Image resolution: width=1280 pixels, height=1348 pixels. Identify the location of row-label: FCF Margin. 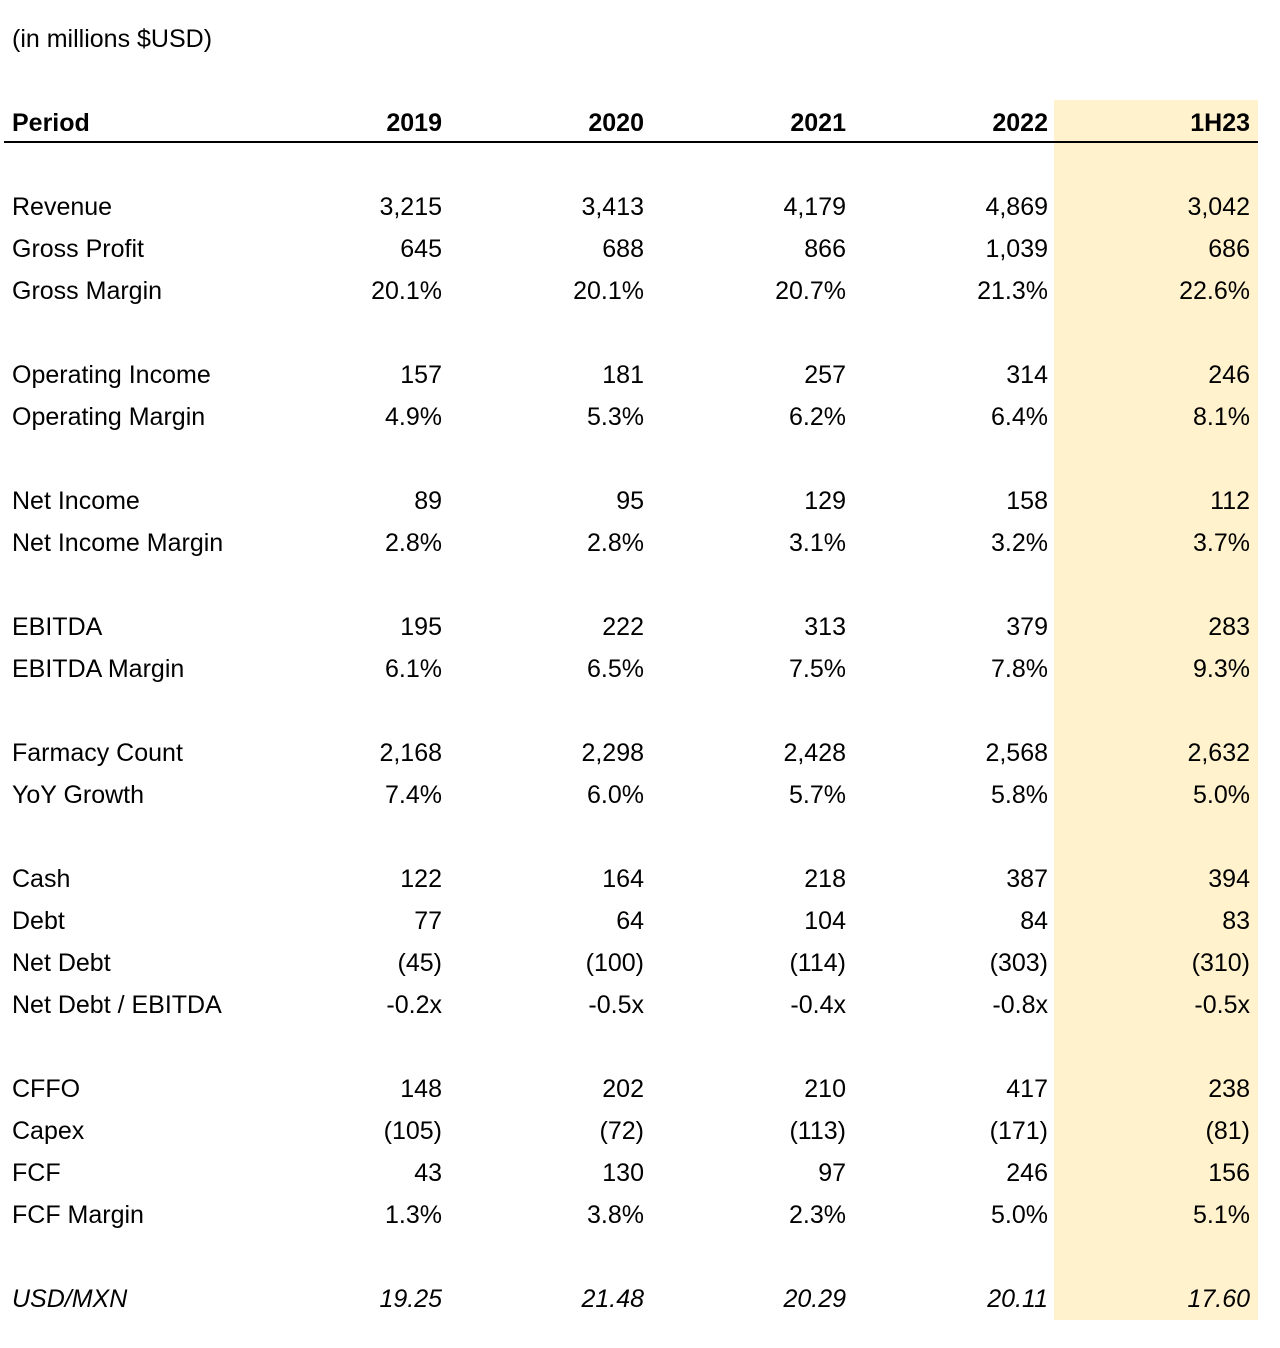
(78, 1215).